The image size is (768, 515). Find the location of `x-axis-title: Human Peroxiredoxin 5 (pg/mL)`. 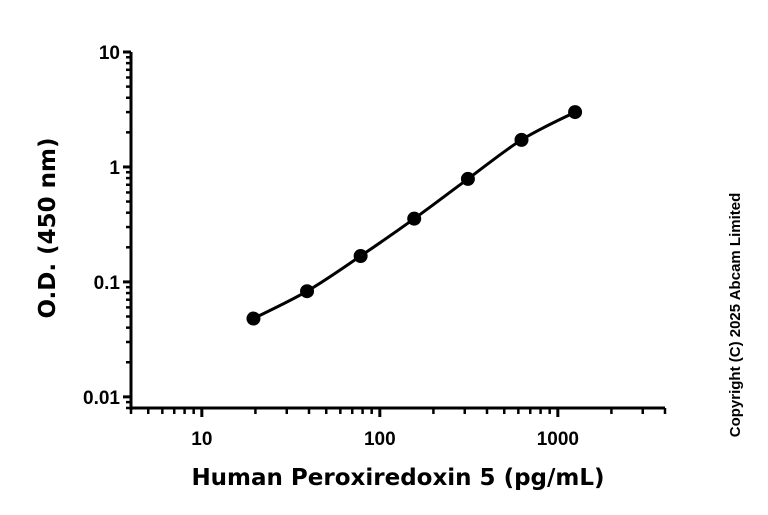

x-axis-title: Human Peroxiredoxin 5 (pg/mL) is located at coordinates (397, 478).